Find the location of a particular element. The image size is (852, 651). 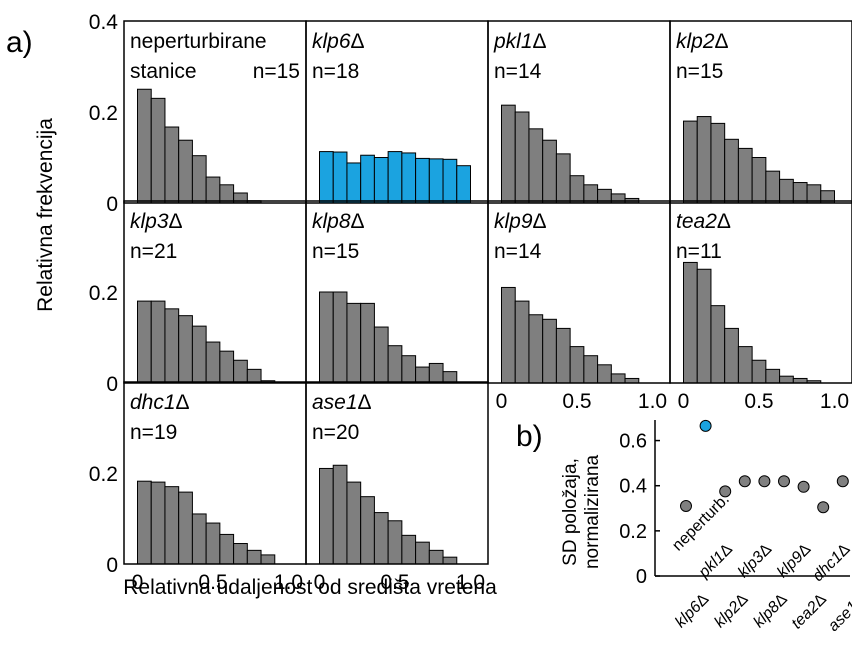

category-label: klp9Δ is located at coordinates (794, 561).